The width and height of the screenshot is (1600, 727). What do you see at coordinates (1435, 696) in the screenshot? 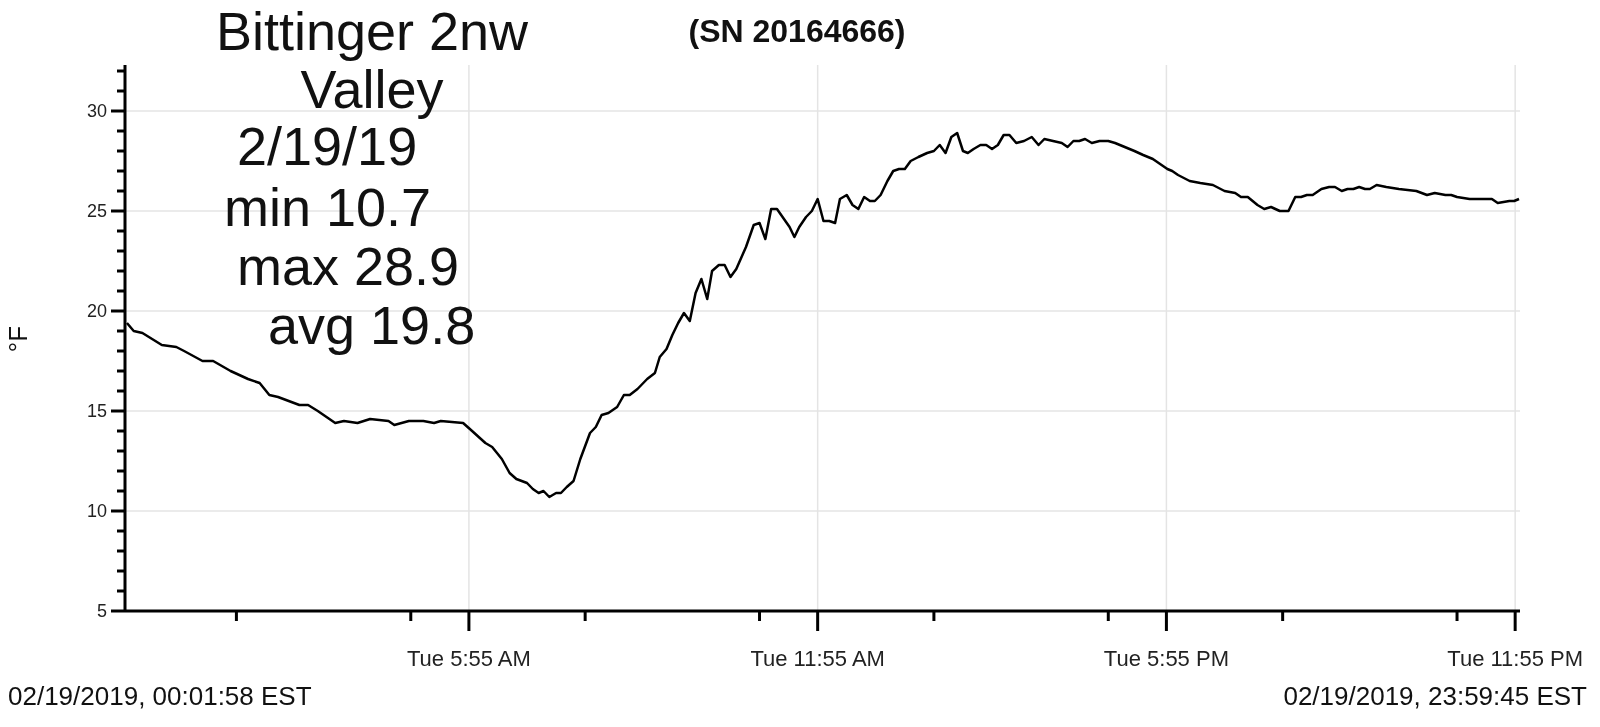
I see `text: 02/19/2019, 23:59:45 EST` at bounding box center [1435, 696].